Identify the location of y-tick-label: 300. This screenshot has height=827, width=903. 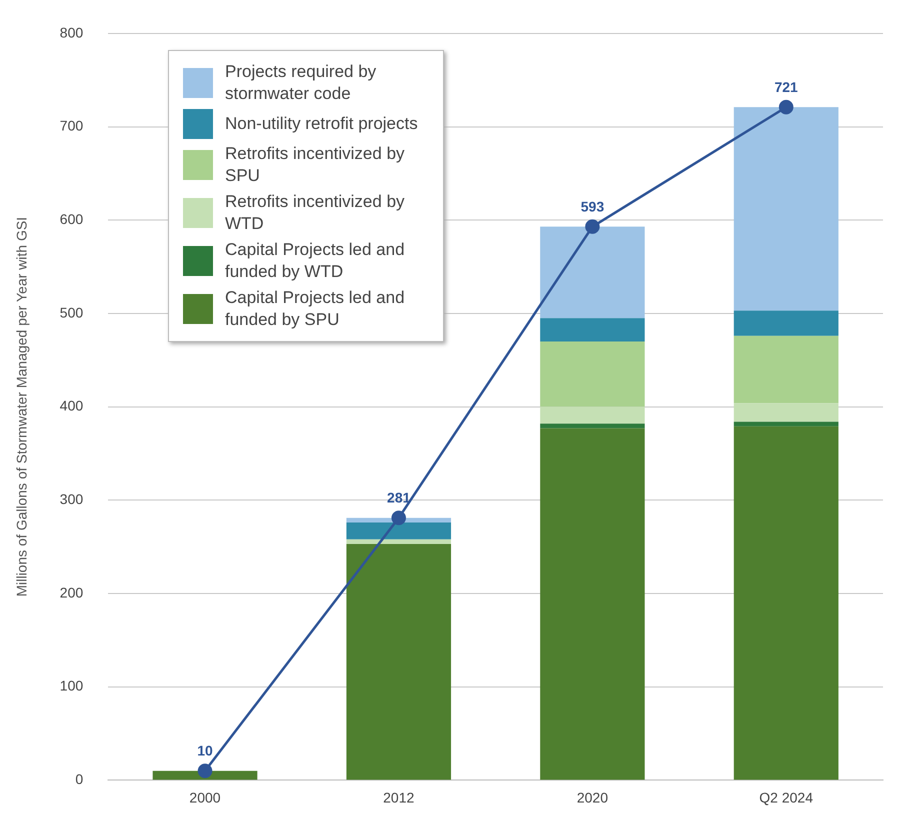
(72, 499).